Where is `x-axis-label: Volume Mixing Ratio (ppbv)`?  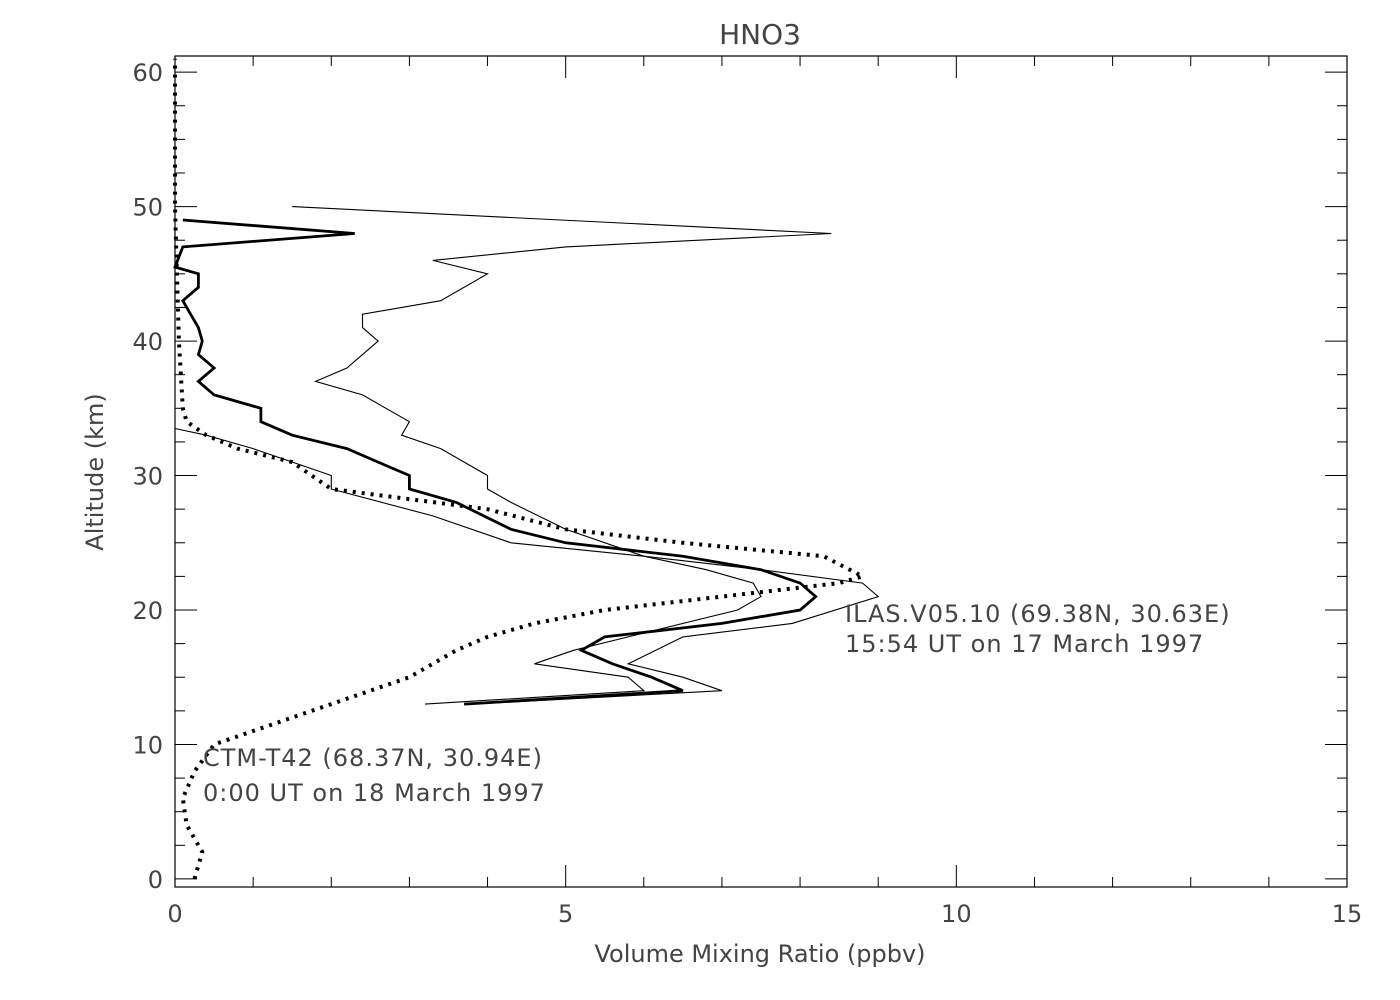 x-axis-label: Volume Mixing Ratio (ppbv) is located at coordinates (759, 954).